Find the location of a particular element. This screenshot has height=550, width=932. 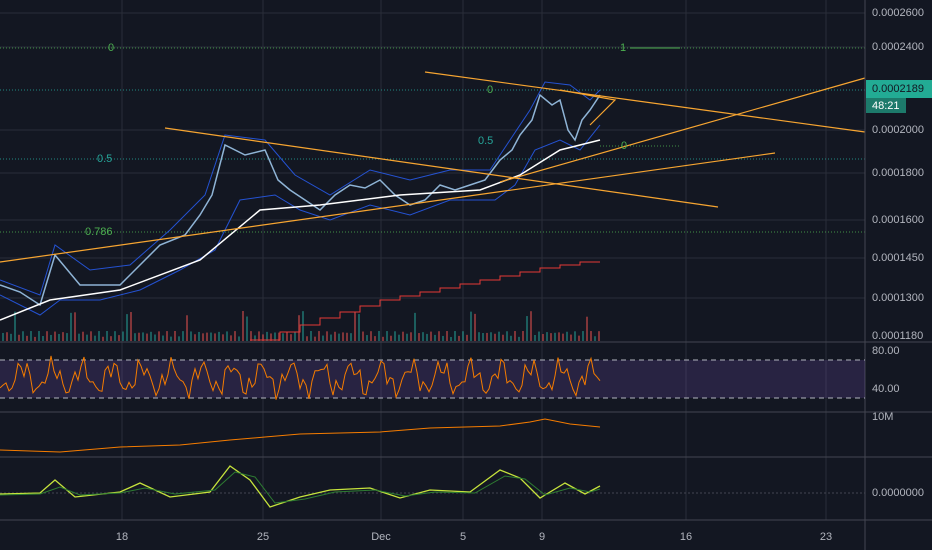

time-label: 25 is located at coordinates (263, 537).